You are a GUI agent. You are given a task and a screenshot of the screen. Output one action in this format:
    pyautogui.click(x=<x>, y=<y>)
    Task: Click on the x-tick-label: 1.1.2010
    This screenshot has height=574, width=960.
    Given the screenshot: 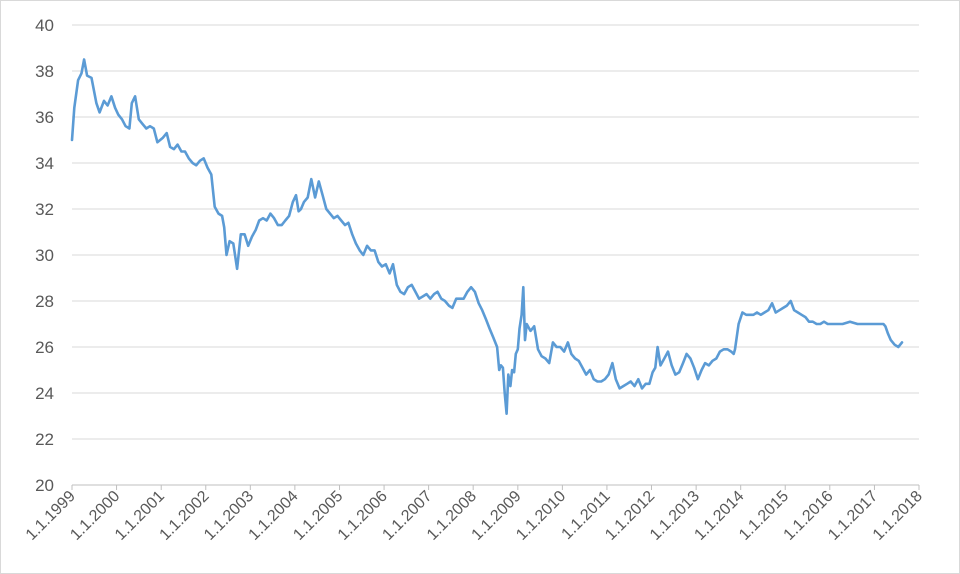 What is the action you would take?
    pyautogui.click(x=541, y=516)
    